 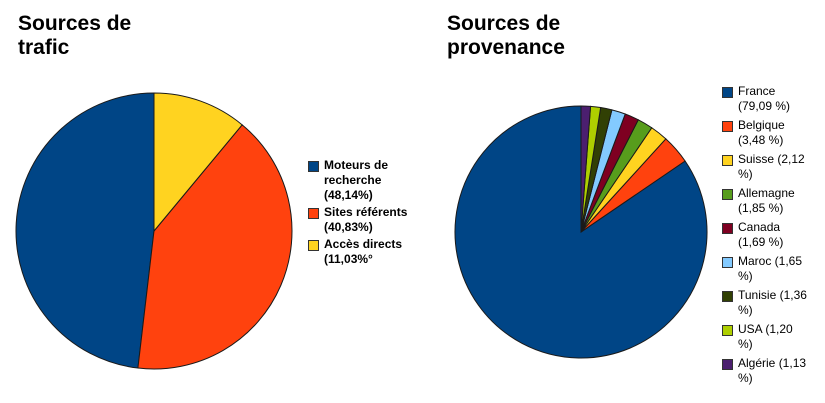 I want to click on provenance-legend-item-france: France (79,09 %), so click(x=765, y=99).